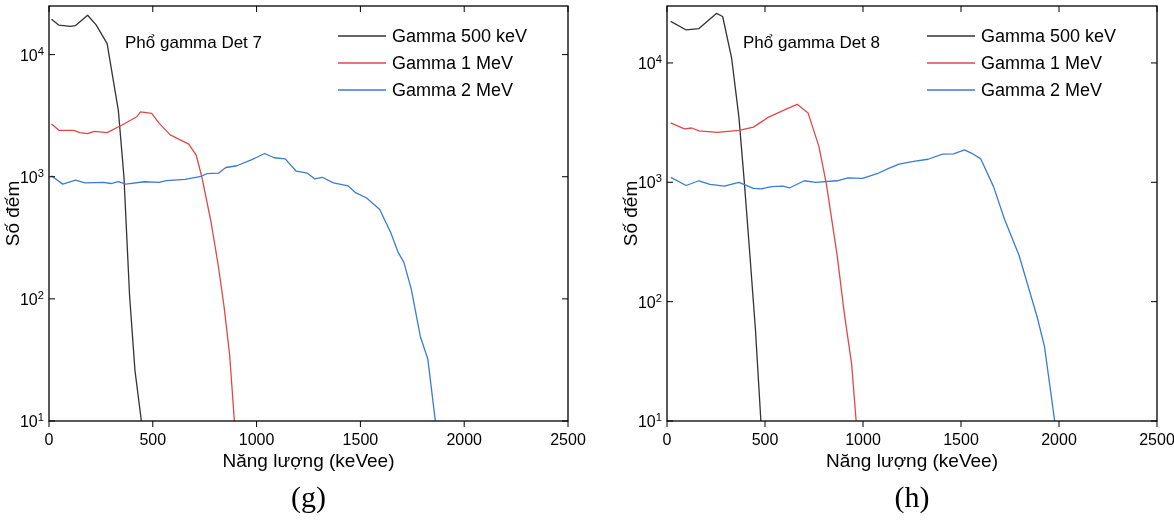 This screenshot has width=1174, height=524. Describe the element at coordinates (812, 42) in the screenshot. I see `text: Phổ gamma Det 8` at that location.